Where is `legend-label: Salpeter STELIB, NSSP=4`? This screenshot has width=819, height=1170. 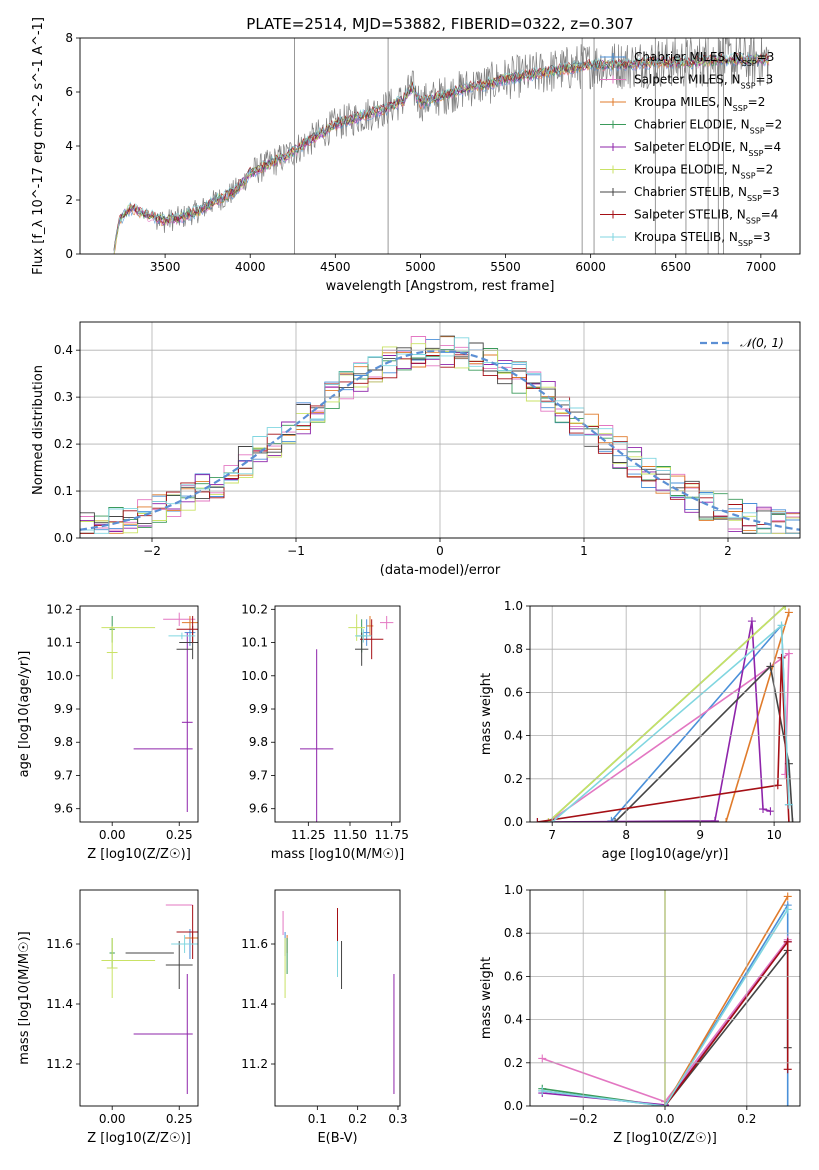
legend-label: Salpeter STELIB, NSSP=4 is located at coordinates (706, 217).